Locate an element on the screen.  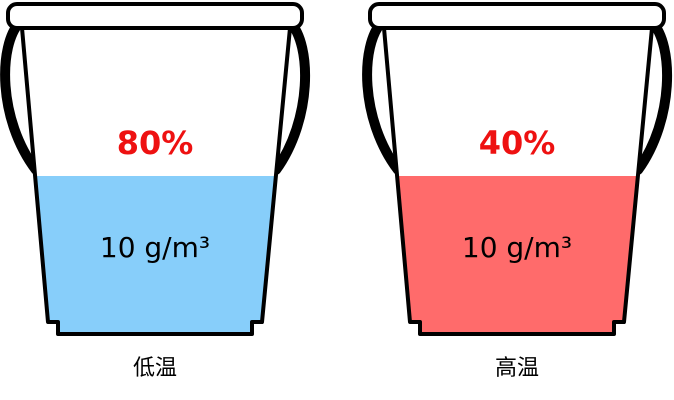
bucket-label: 低温 is located at coordinates (155, 368).